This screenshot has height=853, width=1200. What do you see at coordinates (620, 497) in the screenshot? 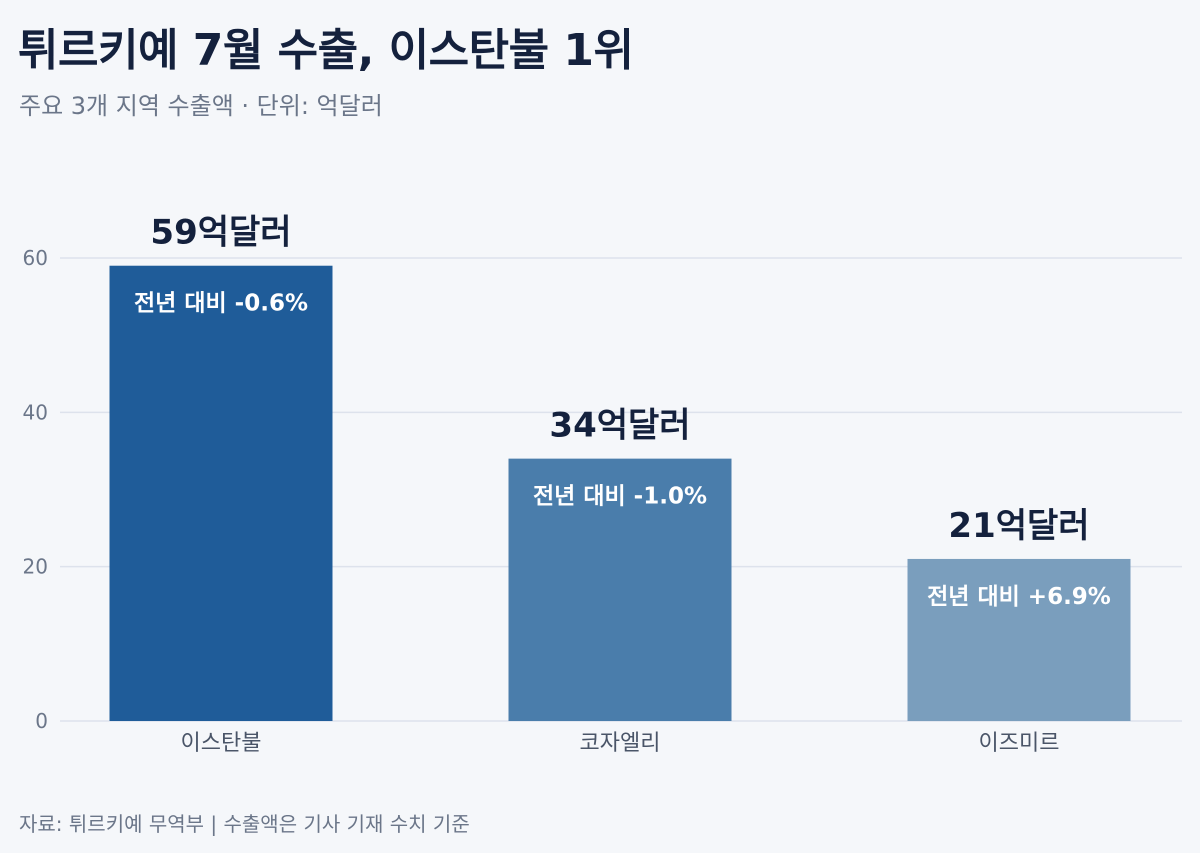
I see `change-label: 전년 대비 -1.0%` at bounding box center [620, 497].